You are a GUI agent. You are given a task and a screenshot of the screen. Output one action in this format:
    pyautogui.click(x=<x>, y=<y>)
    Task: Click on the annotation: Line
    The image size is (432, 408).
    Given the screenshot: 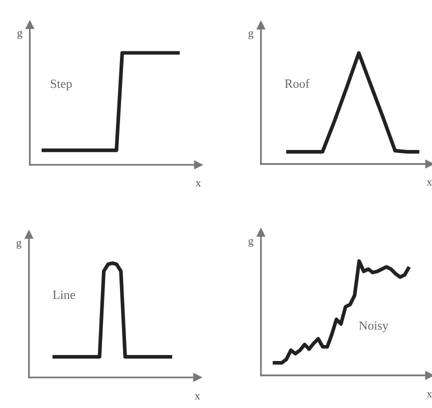 What is the action you would take?
    pyautogui.click(x=64, y=294)
    